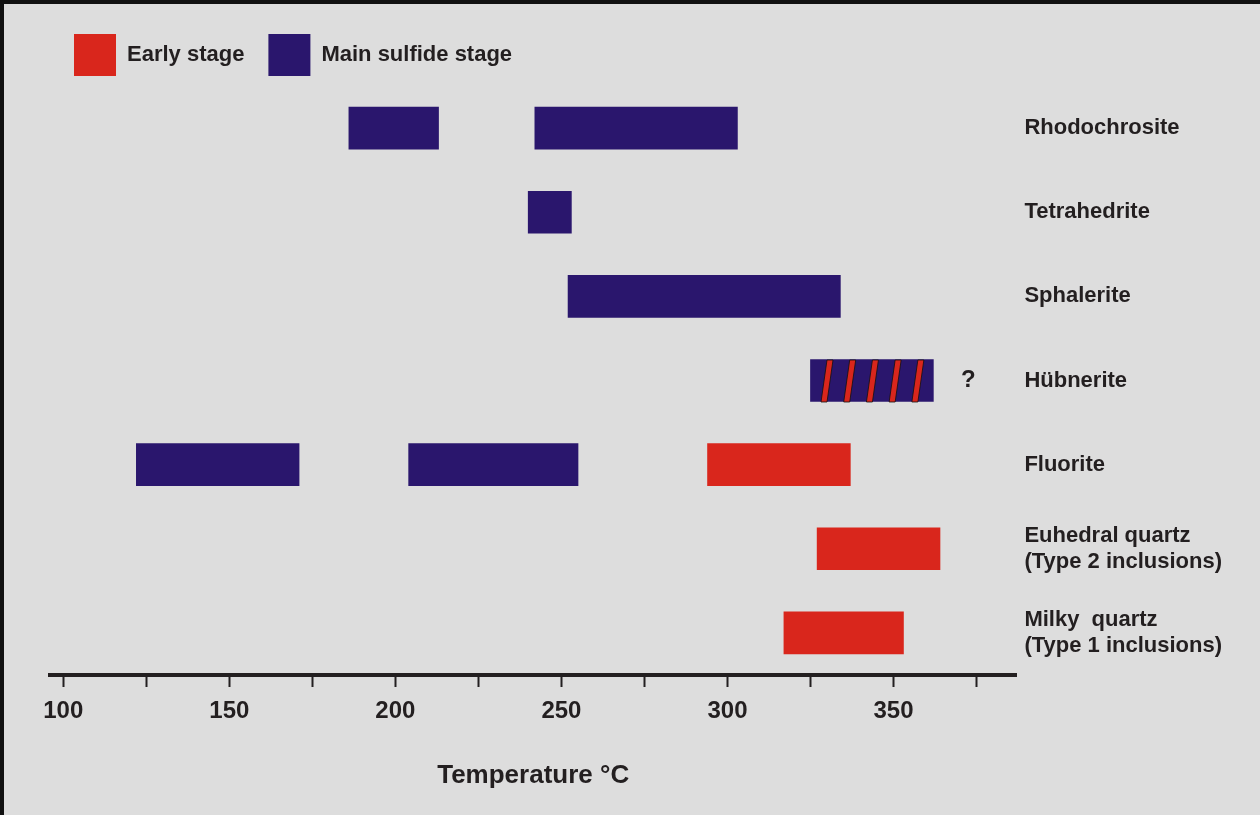 The width and height of the screenshot is (1260, 815). What do you see at coordinates (63, 710) in the screenshot?
I see `x-tick-label: 100` at bounding box center [63, 710].